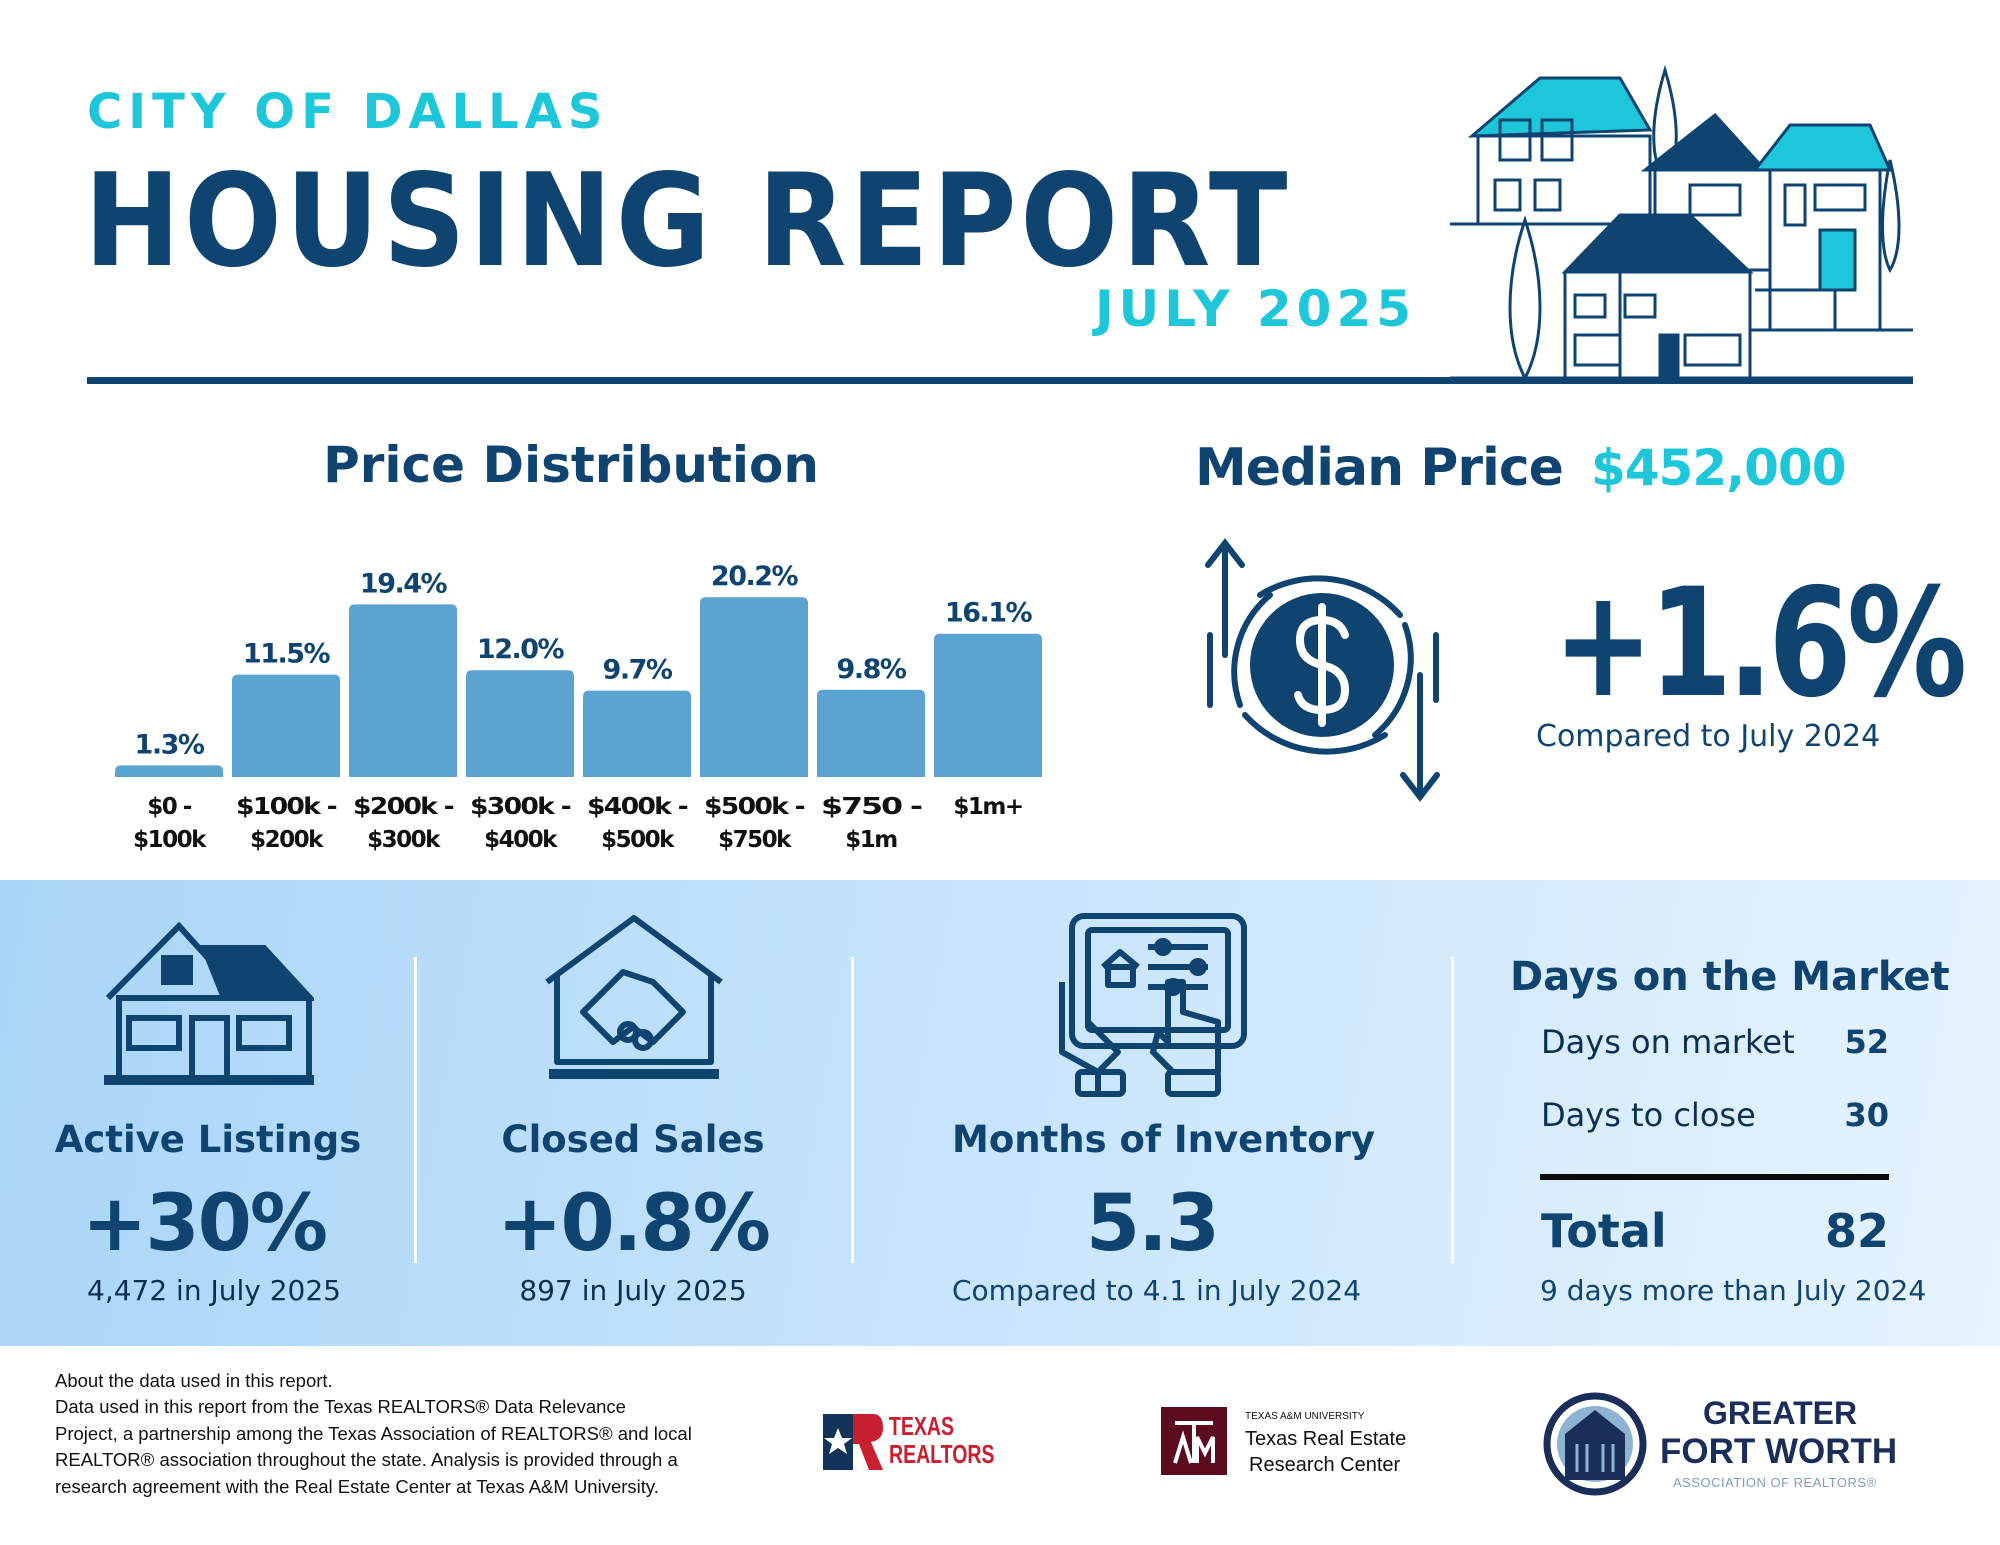  I want to click on texas-realtors-logo: TEXAS REALTORS, so click(918, 1441).